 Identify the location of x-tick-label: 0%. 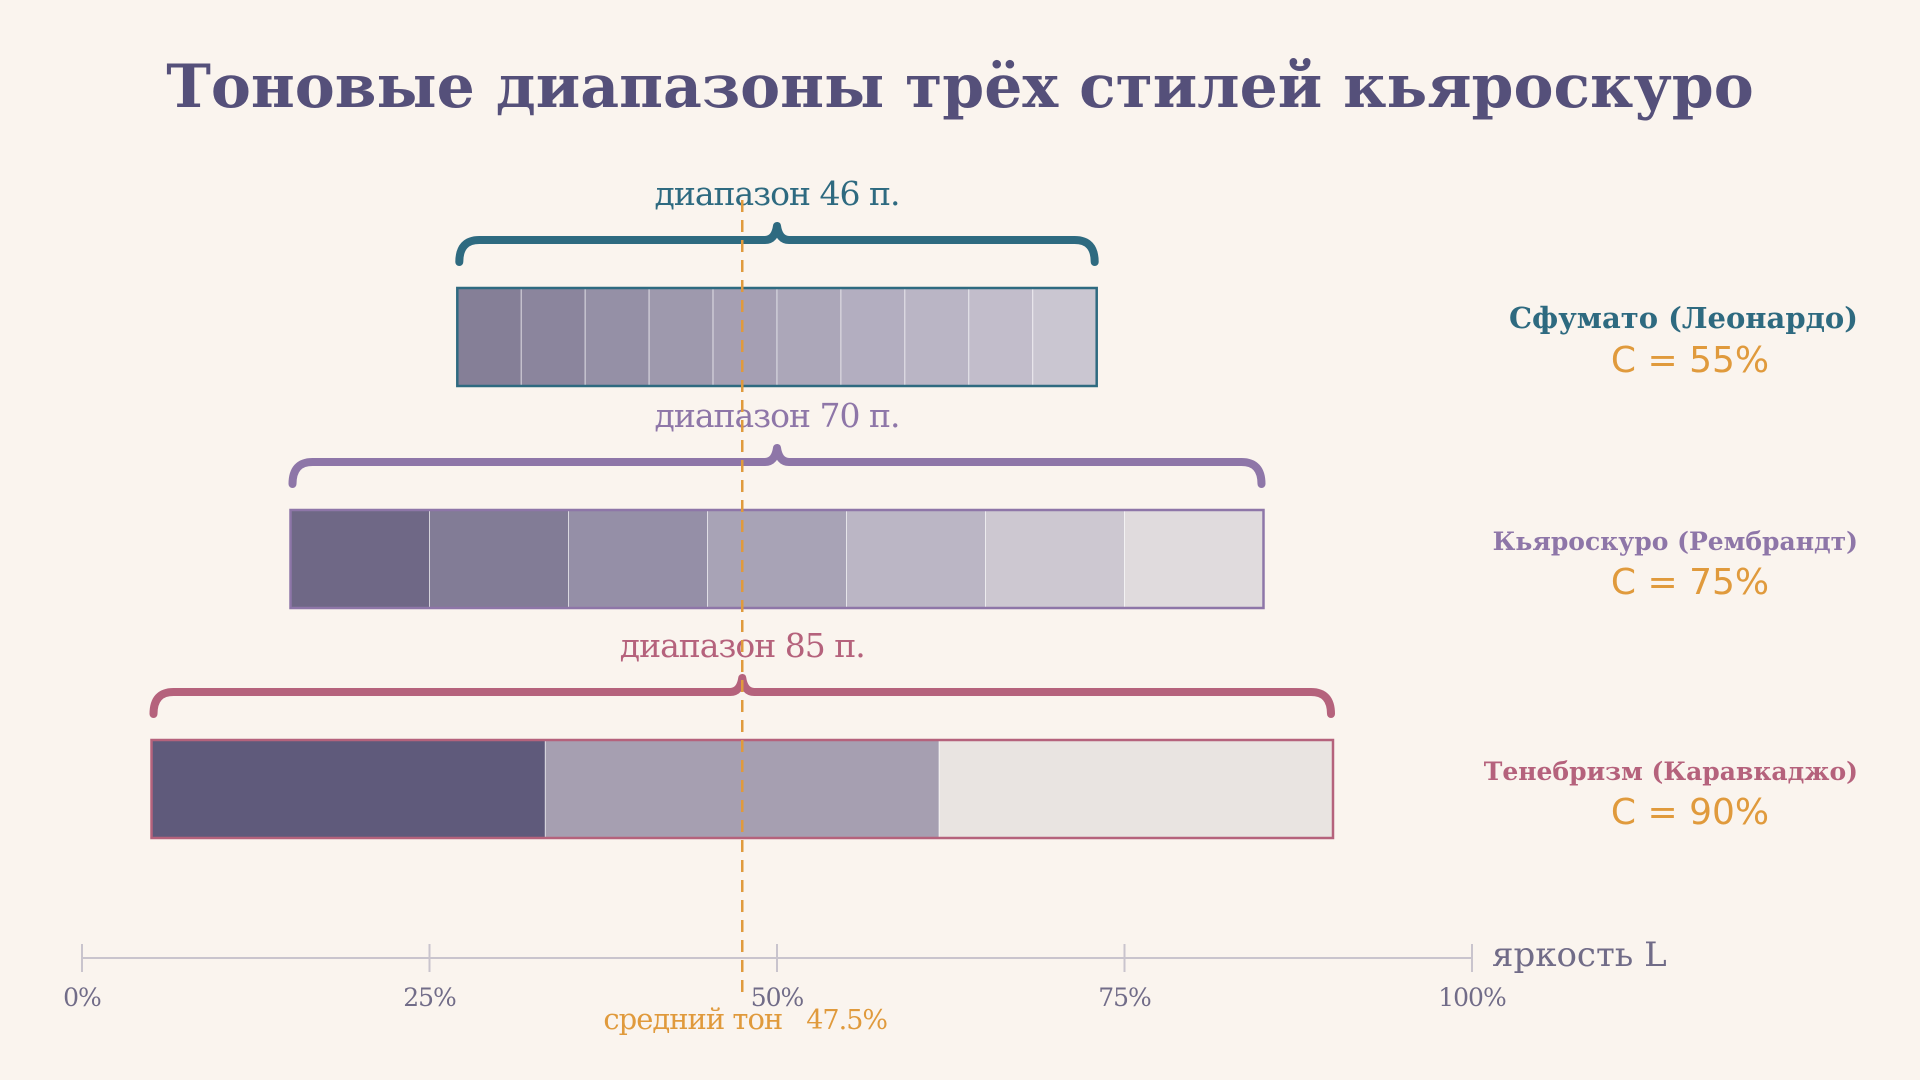
(82, 997).